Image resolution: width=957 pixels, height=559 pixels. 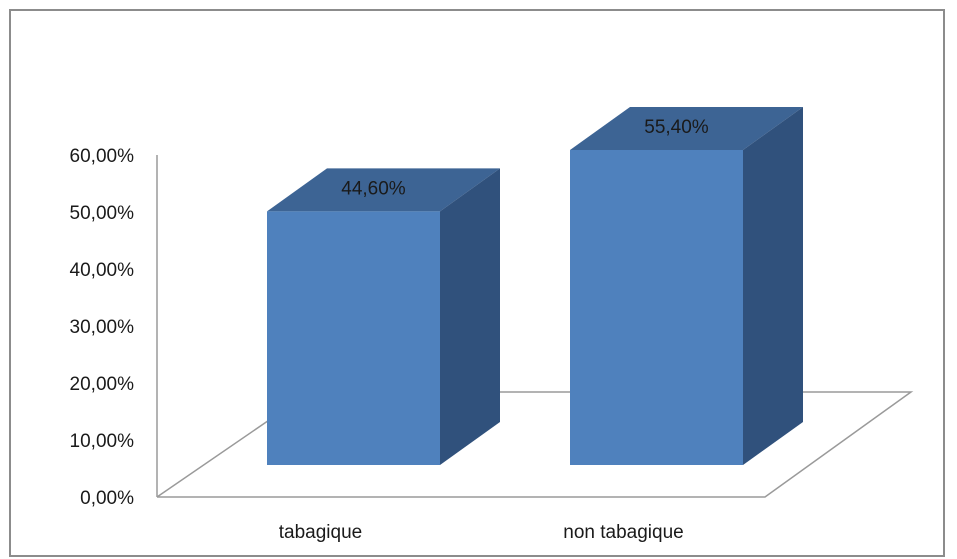 I want to click on x-axis-labels: tabagique non tabagique, so click(x=481, y=532).